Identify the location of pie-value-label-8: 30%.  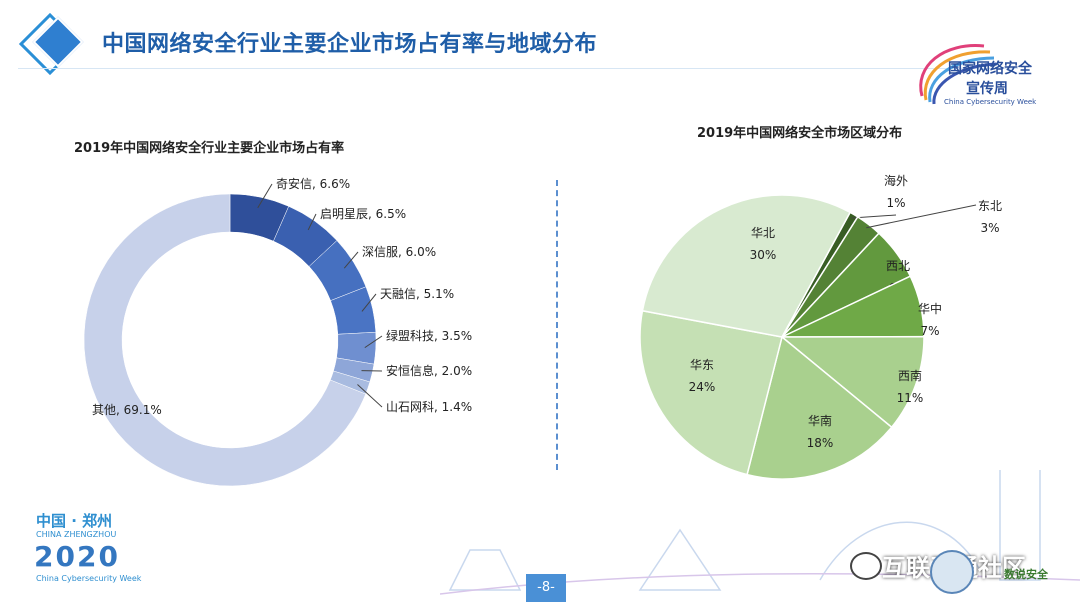
(763, 255).